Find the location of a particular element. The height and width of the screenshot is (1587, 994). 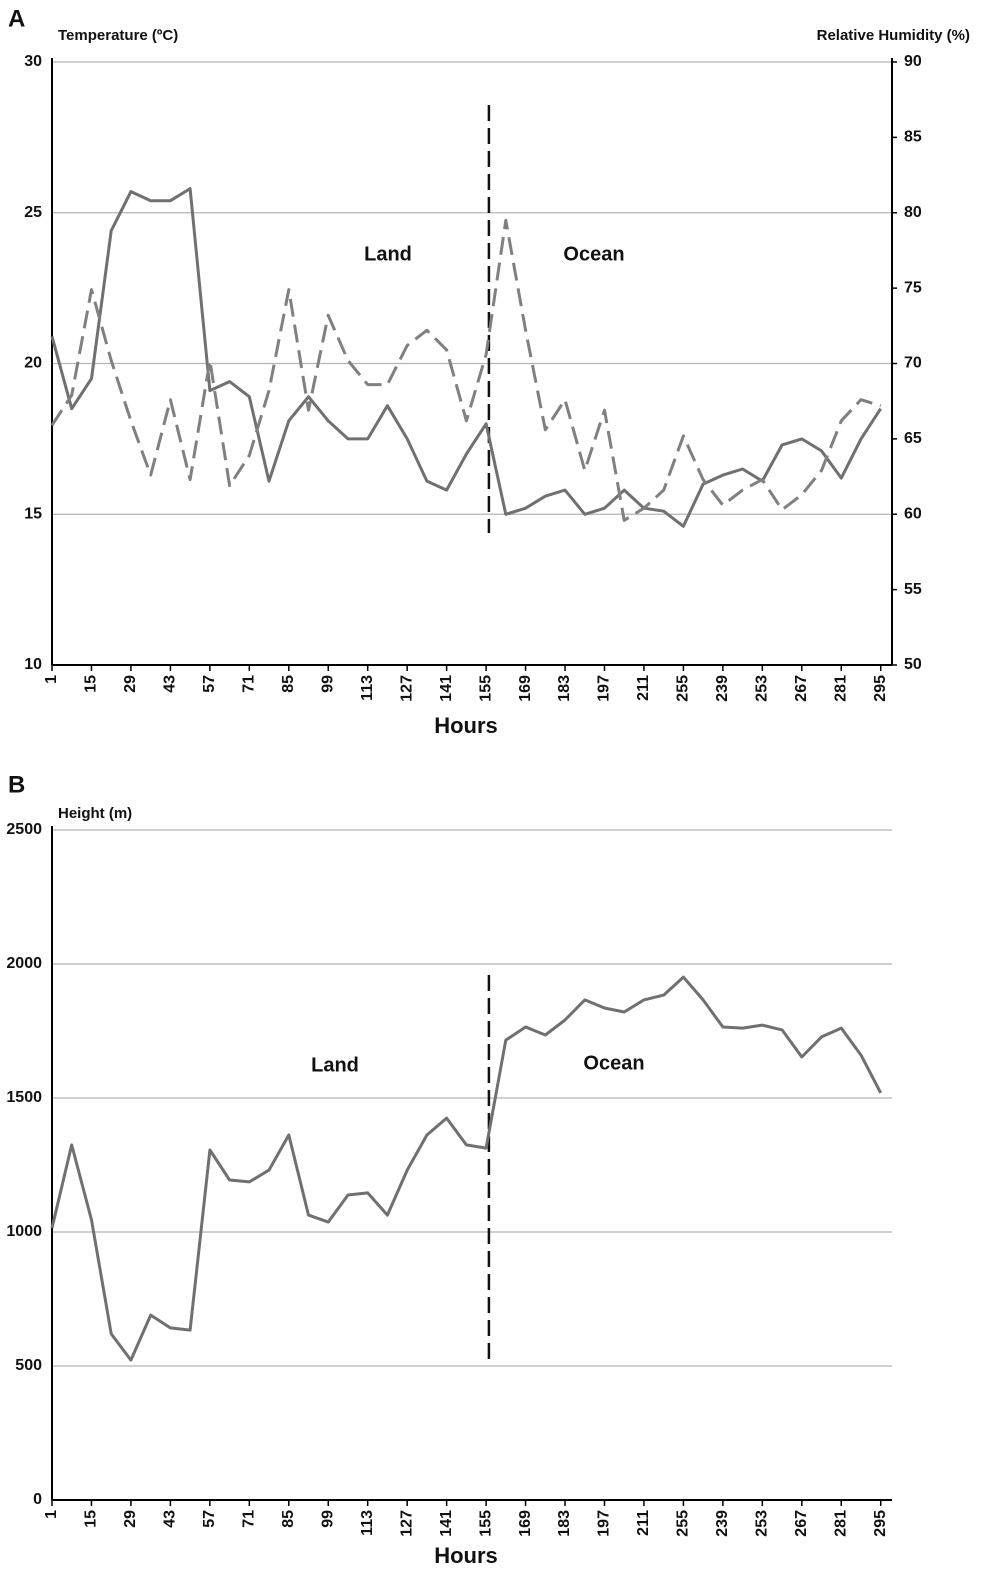

y-tick-label: 30 is located at coordinates (33, 61).